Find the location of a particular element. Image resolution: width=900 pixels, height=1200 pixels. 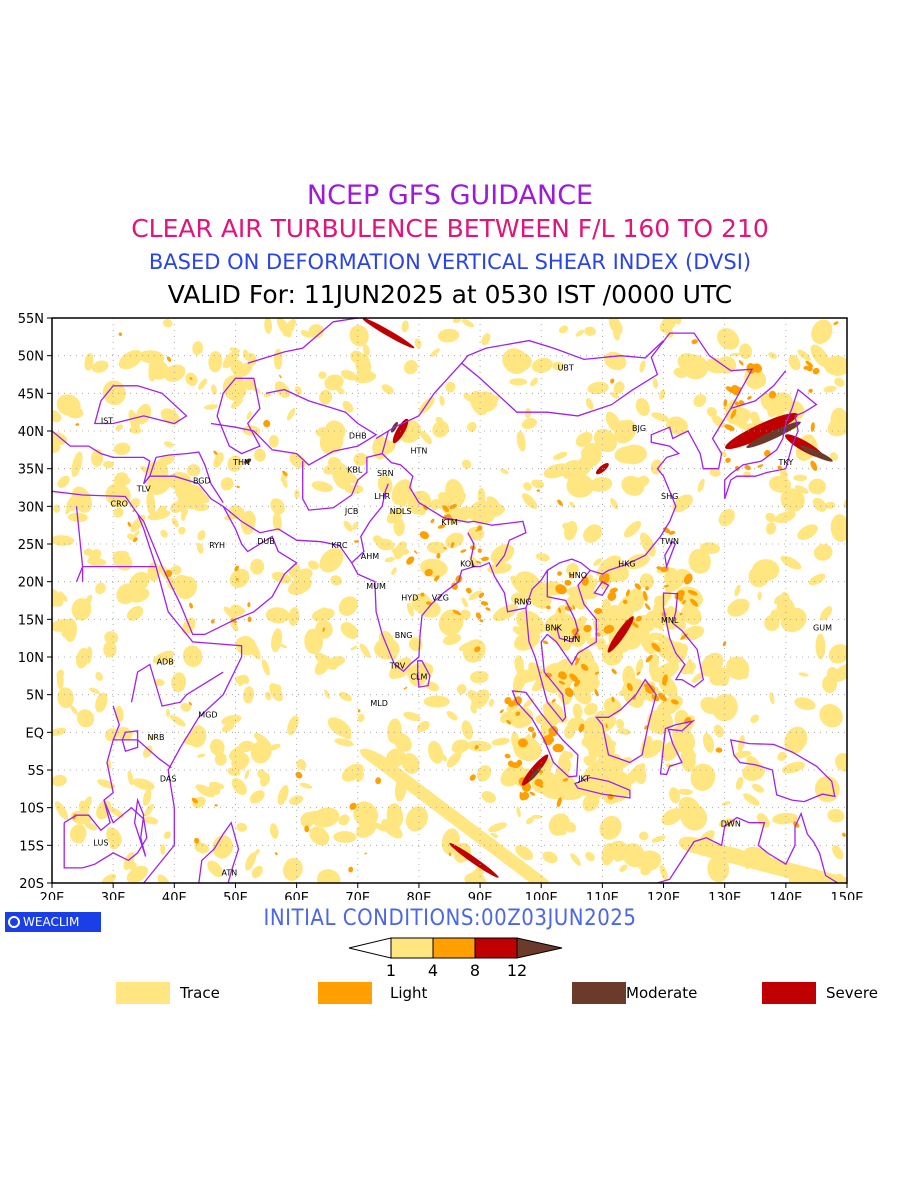

city-label: HTN is located at coordinates (418, 451).